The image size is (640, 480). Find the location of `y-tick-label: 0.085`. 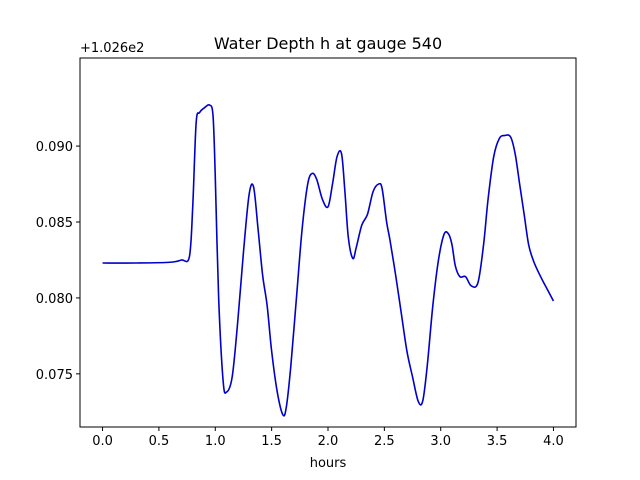

y-tick-label: 0.085 is located at coordinates (54, 223).